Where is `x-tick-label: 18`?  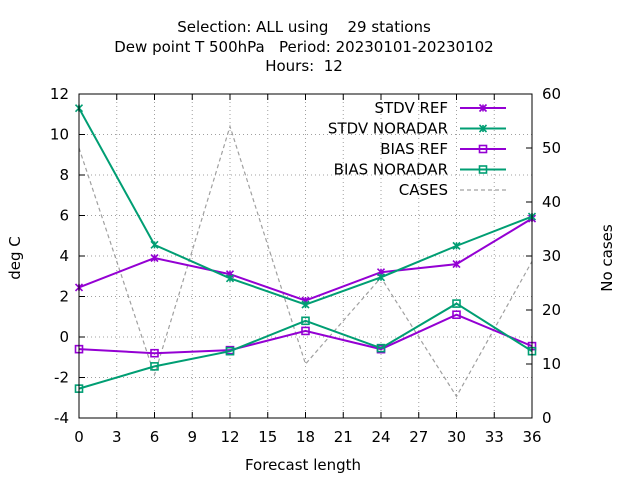 x-tick-label: 18 is located at coordinates (305, 437).